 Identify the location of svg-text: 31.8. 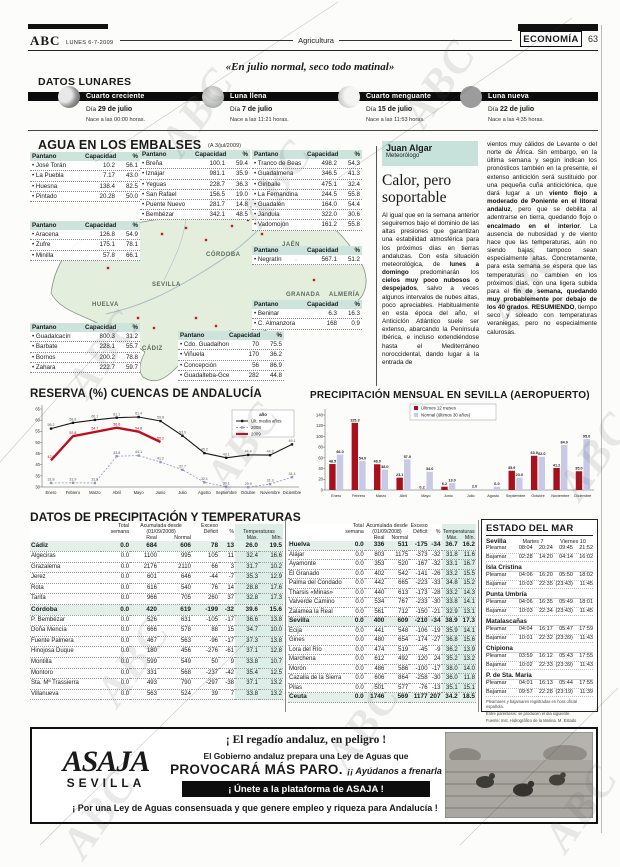
(94, 480).